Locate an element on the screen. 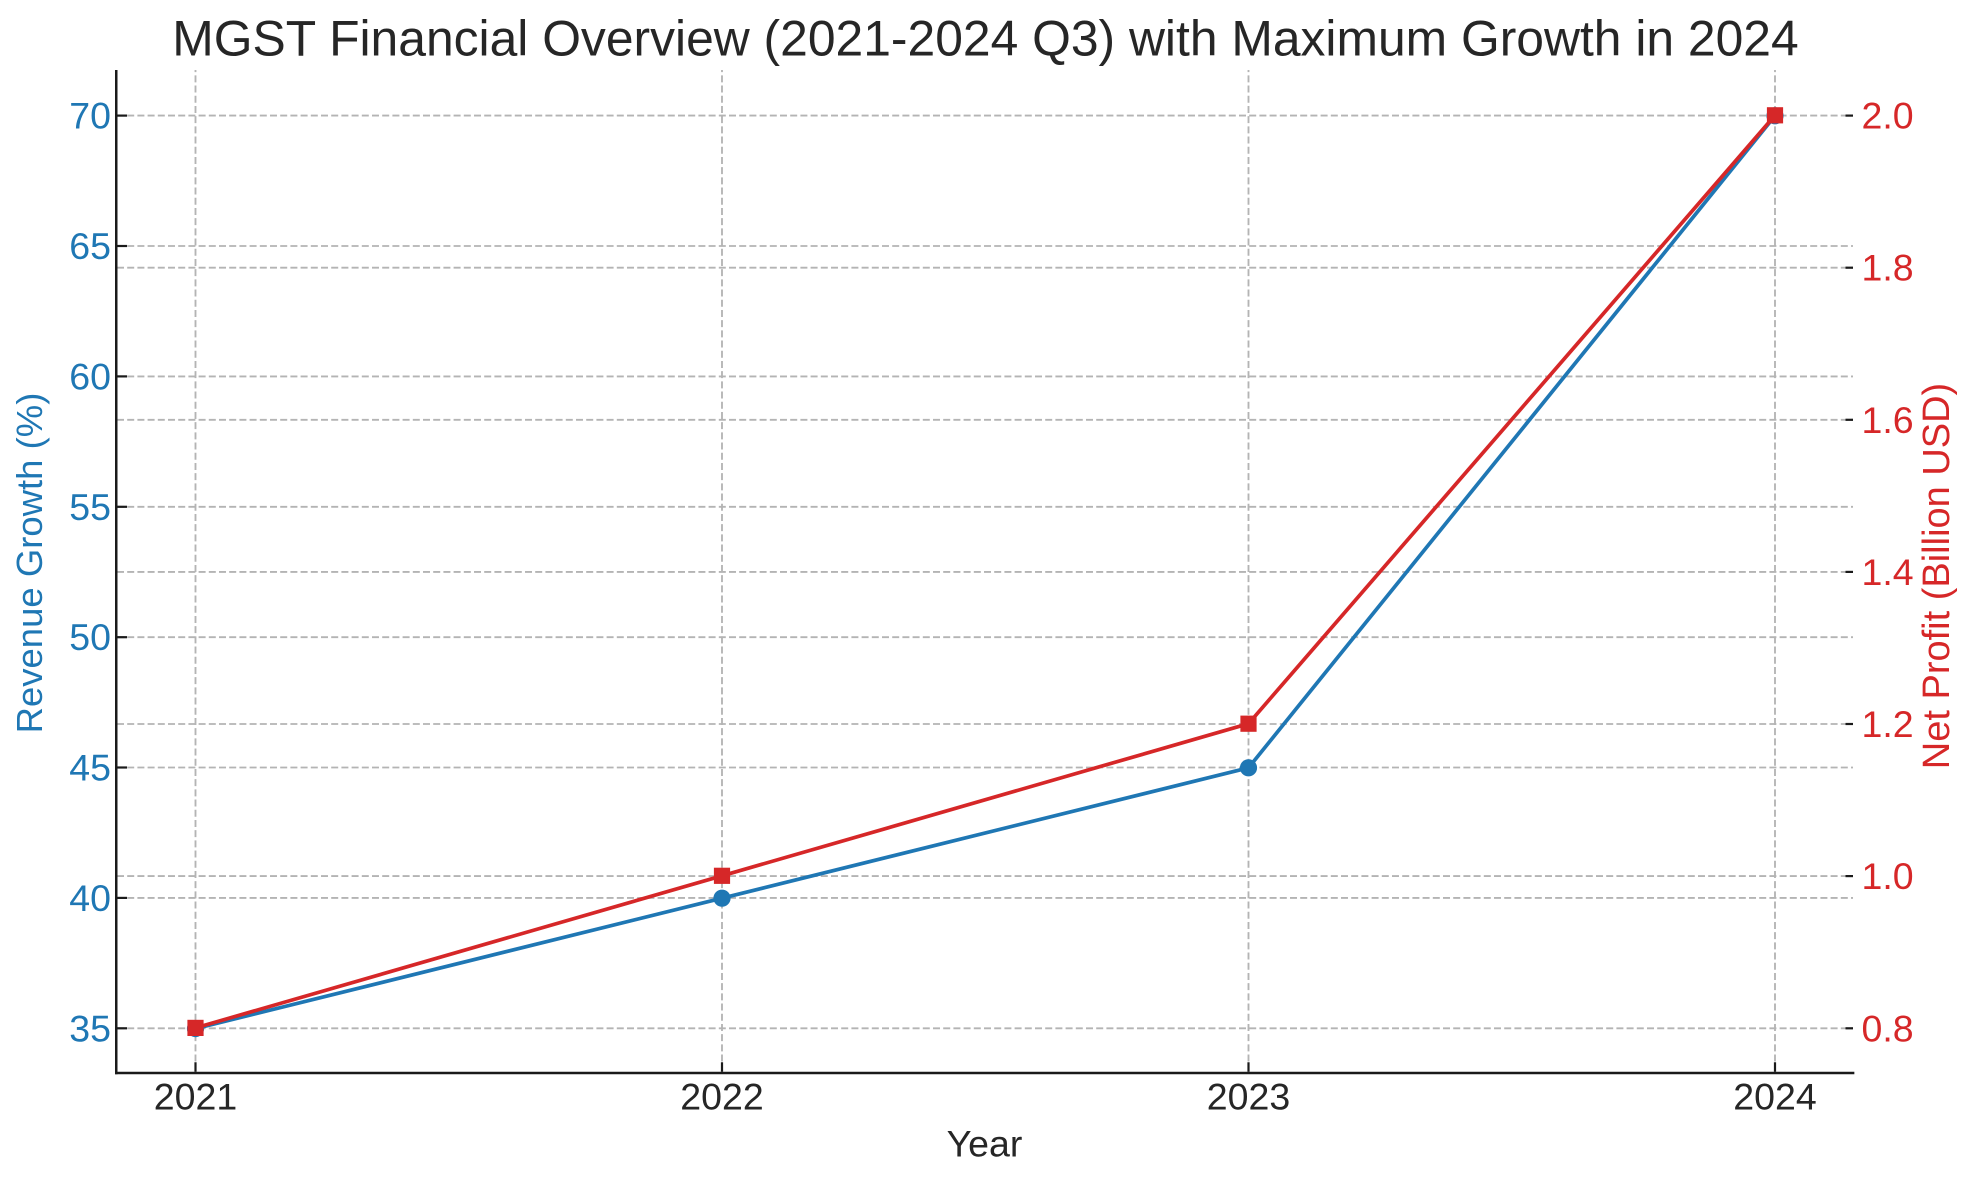 This screenshot has height=1180, width=1979. svg-text: 2021 is located at coordinates (195, 1097).